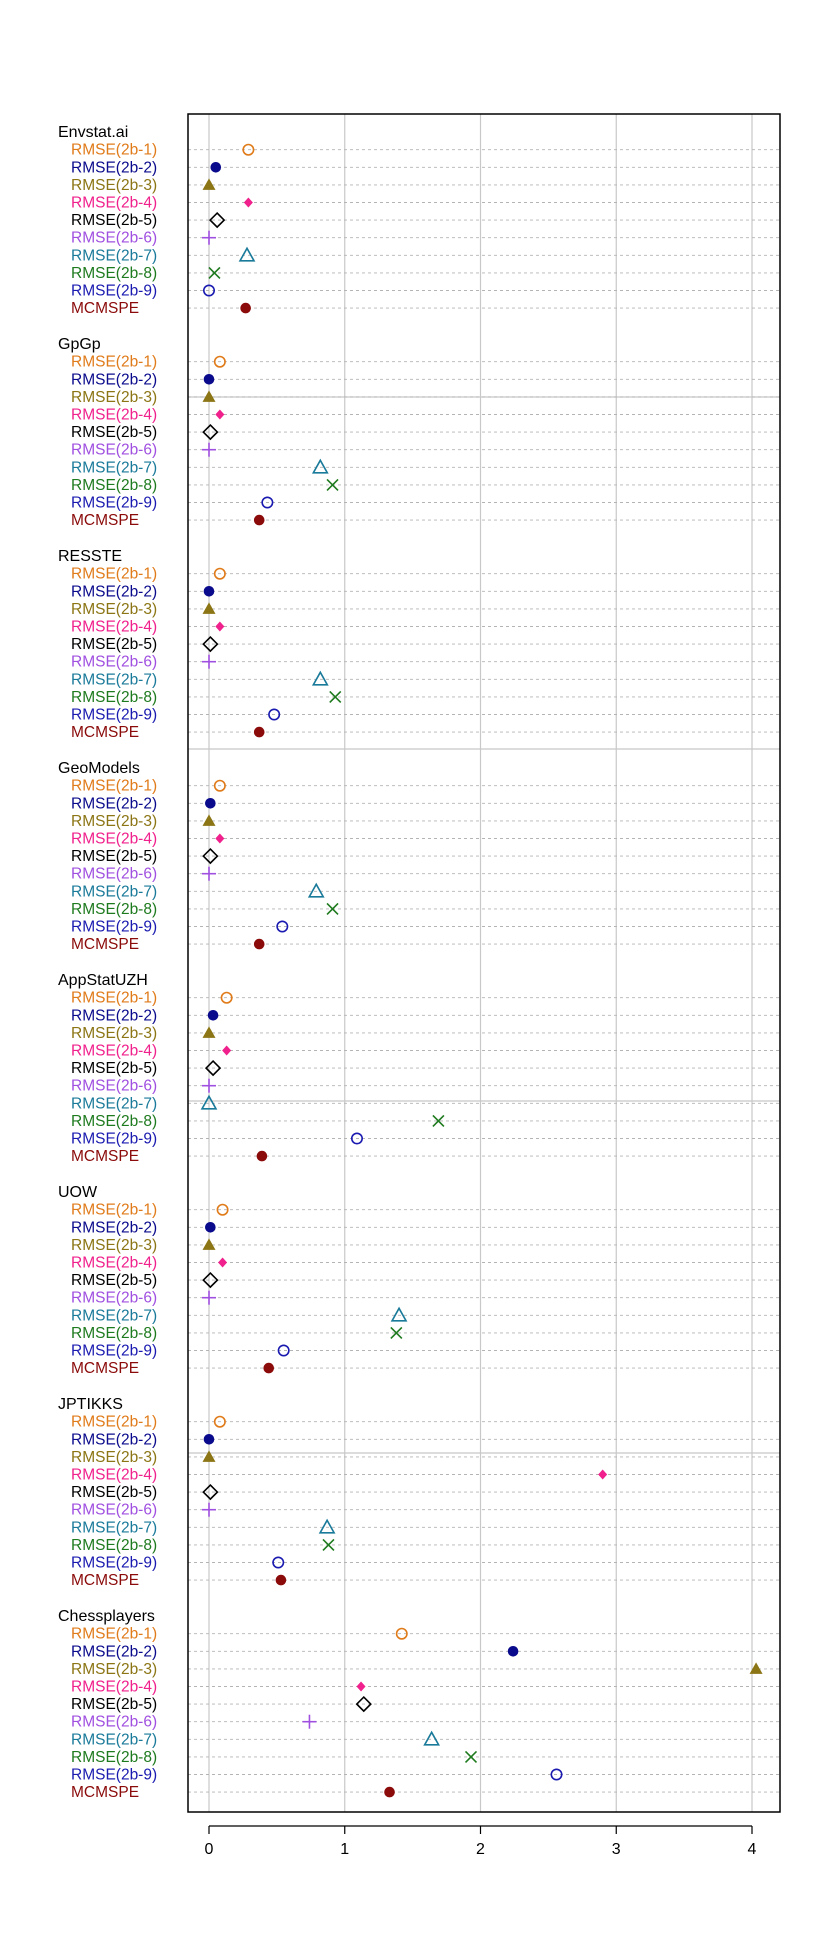  Describe the element at coordinates (209, 1297) in the screenshot. I see `point-uow-rmse-2b-6-` at that location.